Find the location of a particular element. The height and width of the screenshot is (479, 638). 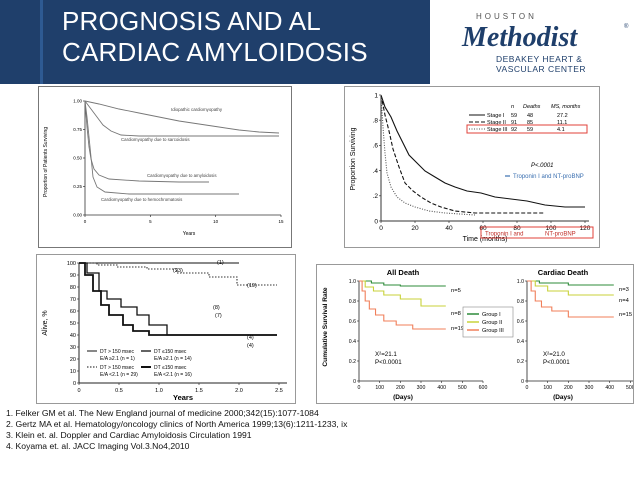

fig1-curve-idiopathic is located at coordinates (182, 117).